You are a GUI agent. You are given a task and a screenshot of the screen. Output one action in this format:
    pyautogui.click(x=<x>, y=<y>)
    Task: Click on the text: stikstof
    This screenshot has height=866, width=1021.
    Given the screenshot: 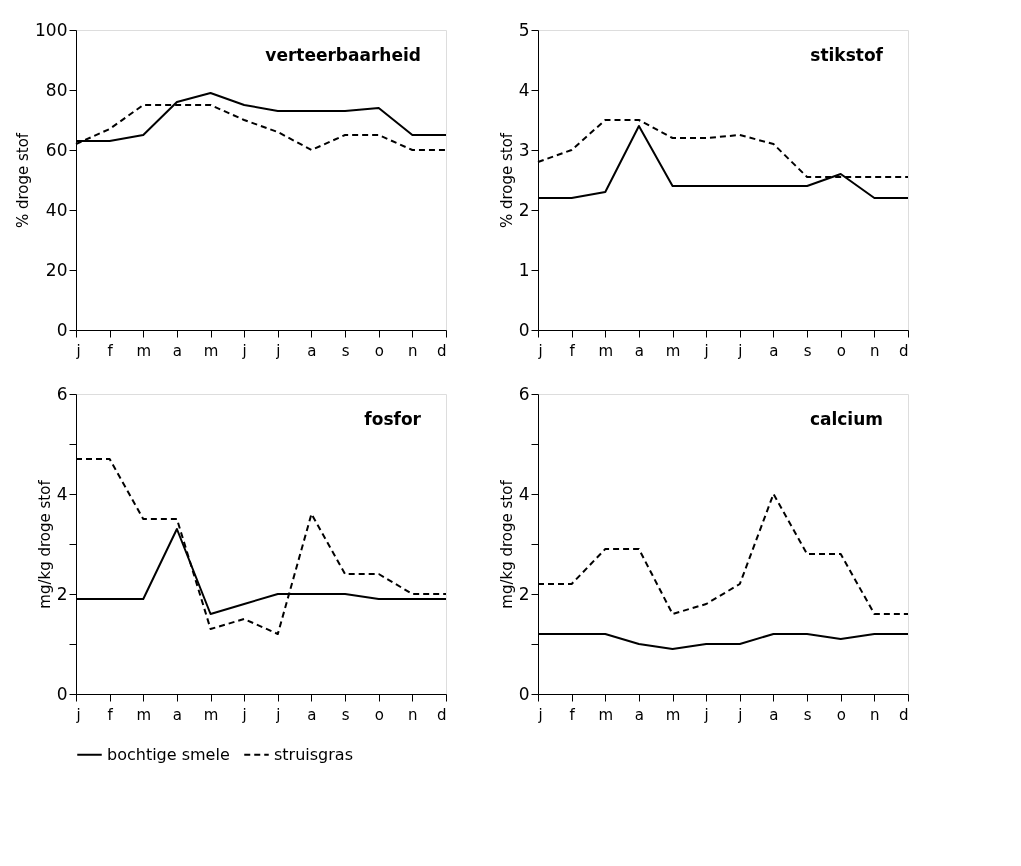 What is the action you would take?
    pyautogui.click(x=847, y=55)
    